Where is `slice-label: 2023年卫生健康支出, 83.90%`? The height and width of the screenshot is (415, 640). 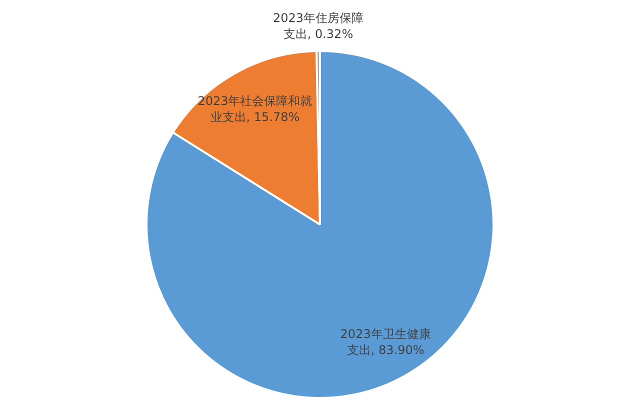 slice-label: 2023年卫生健康支出, 83.90% is located at coordinates (385, 342).